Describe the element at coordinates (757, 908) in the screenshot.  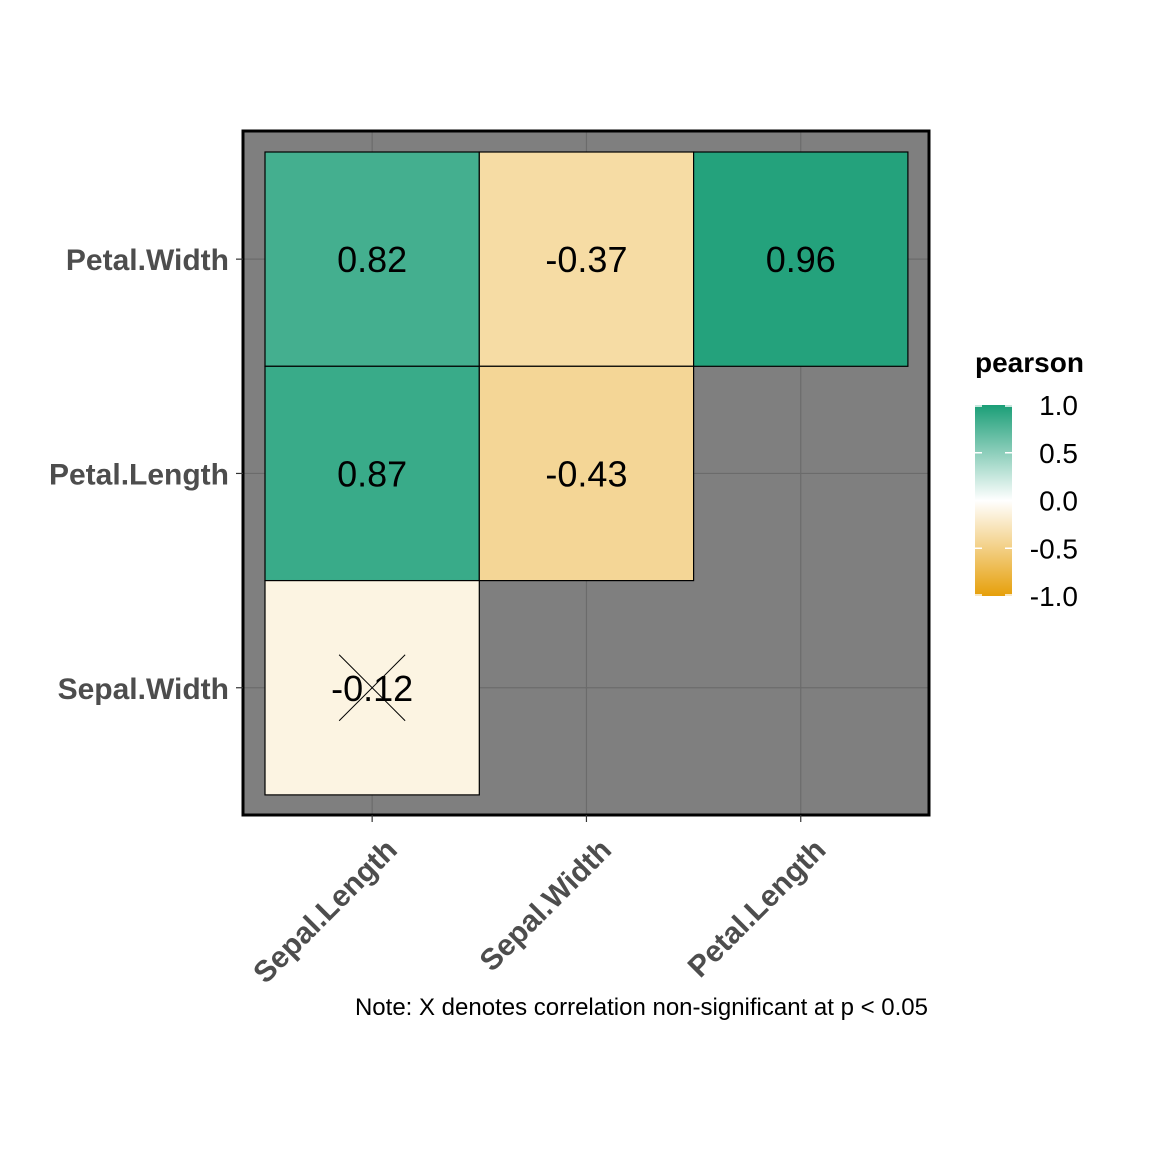
I see `x-axis-tick-label: Petal.Length` at that location.